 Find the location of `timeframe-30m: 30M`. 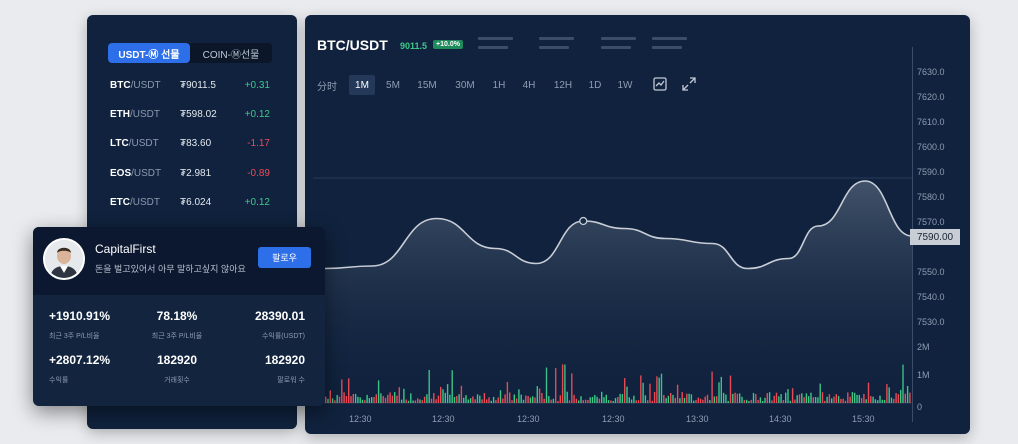

timeframe-30m: 30M is located at coordinates (465, 85).